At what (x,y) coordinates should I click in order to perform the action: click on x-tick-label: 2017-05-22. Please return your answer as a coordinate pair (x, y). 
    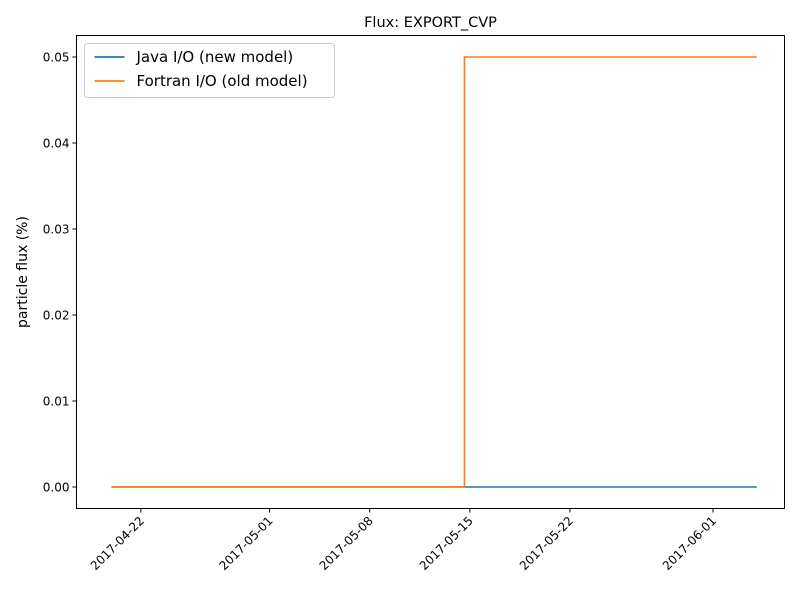
    Looking at the image, I should click on (546, 543).